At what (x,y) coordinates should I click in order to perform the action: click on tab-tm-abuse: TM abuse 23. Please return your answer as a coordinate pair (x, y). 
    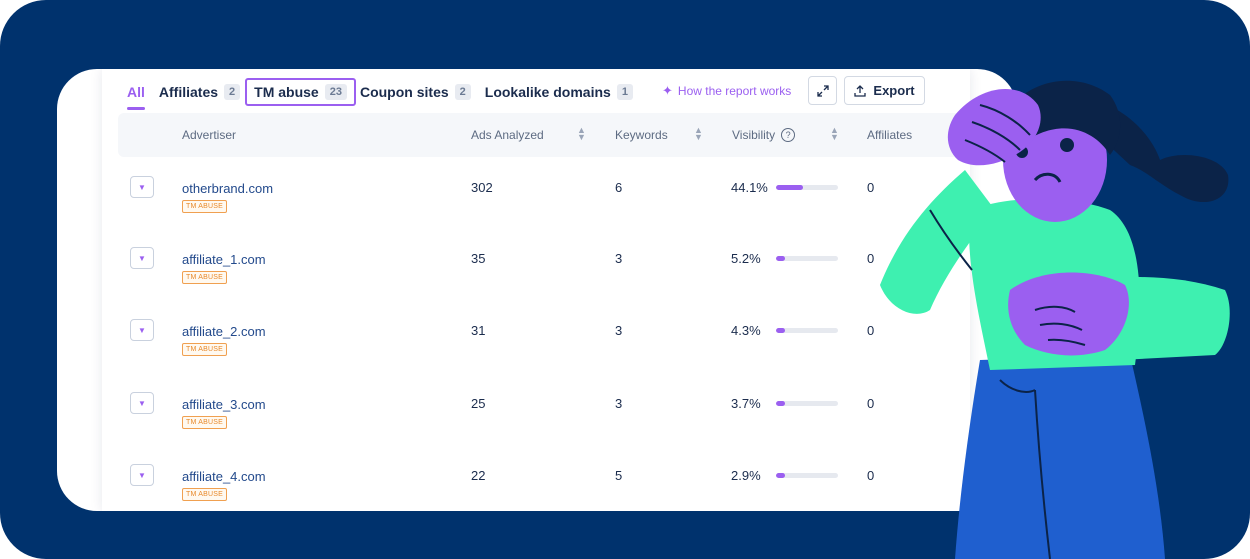
    Looking at the image, I should click on (300, 92).